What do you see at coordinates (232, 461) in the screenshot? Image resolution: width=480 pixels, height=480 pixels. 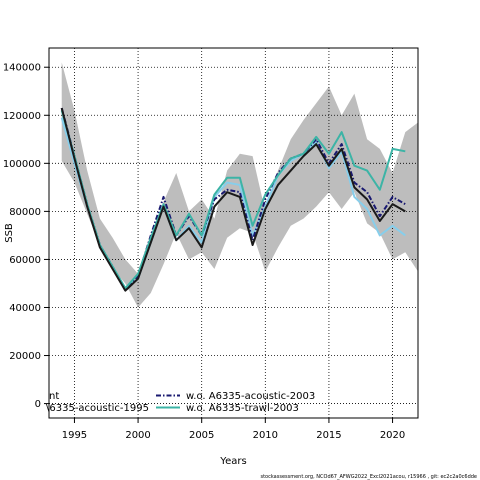 I see `x-axis-title: Years` at bounding box center [232, 461].